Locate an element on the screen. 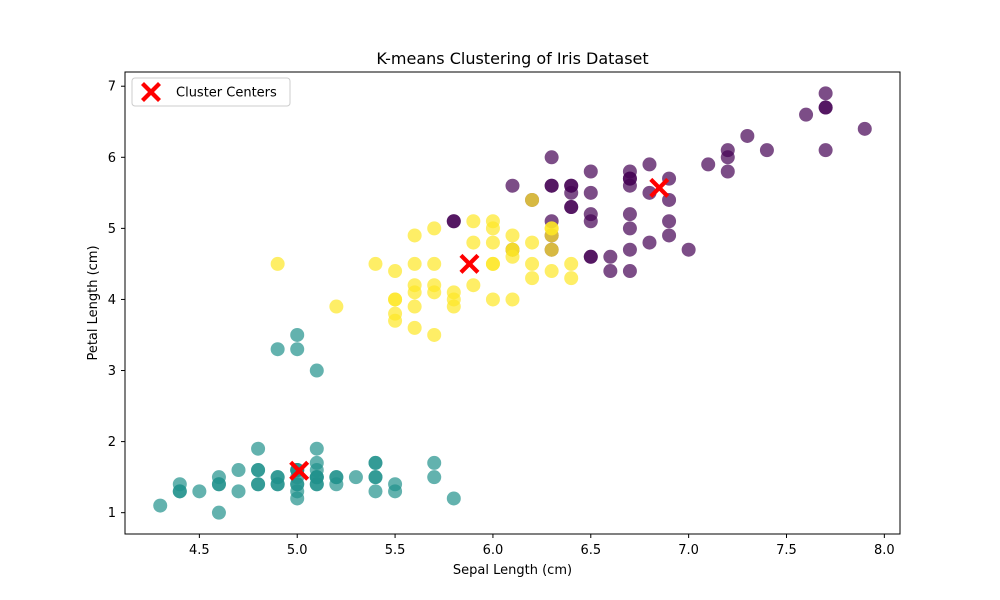  y-tick-label: 5 is located at coordinates (112, 229).